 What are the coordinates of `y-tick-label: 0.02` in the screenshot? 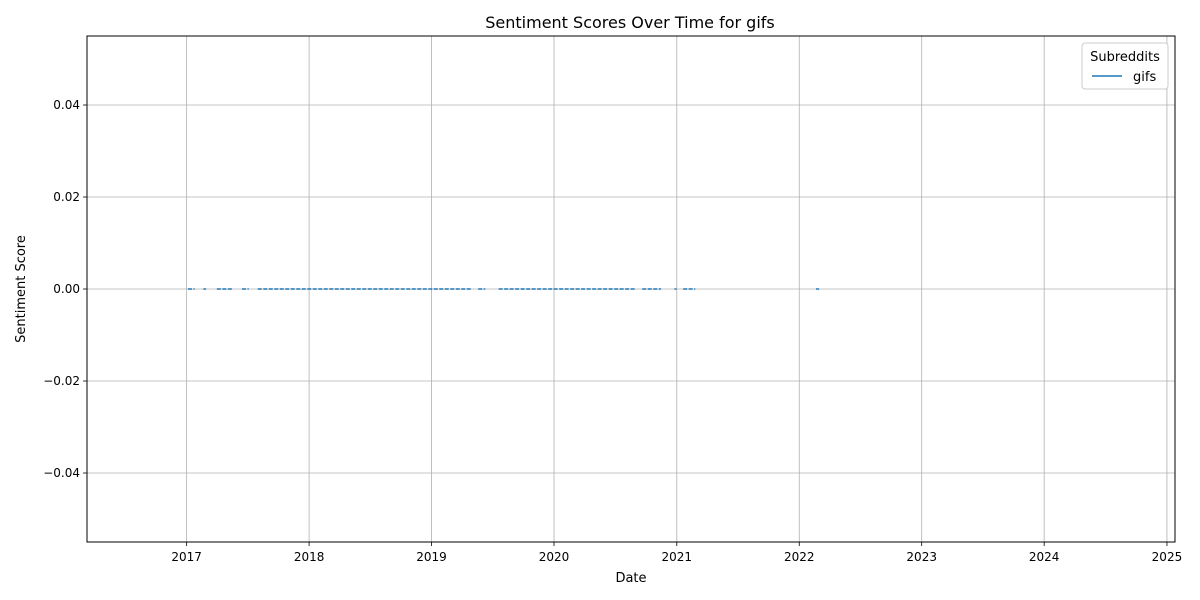 It's located at (66, 197).